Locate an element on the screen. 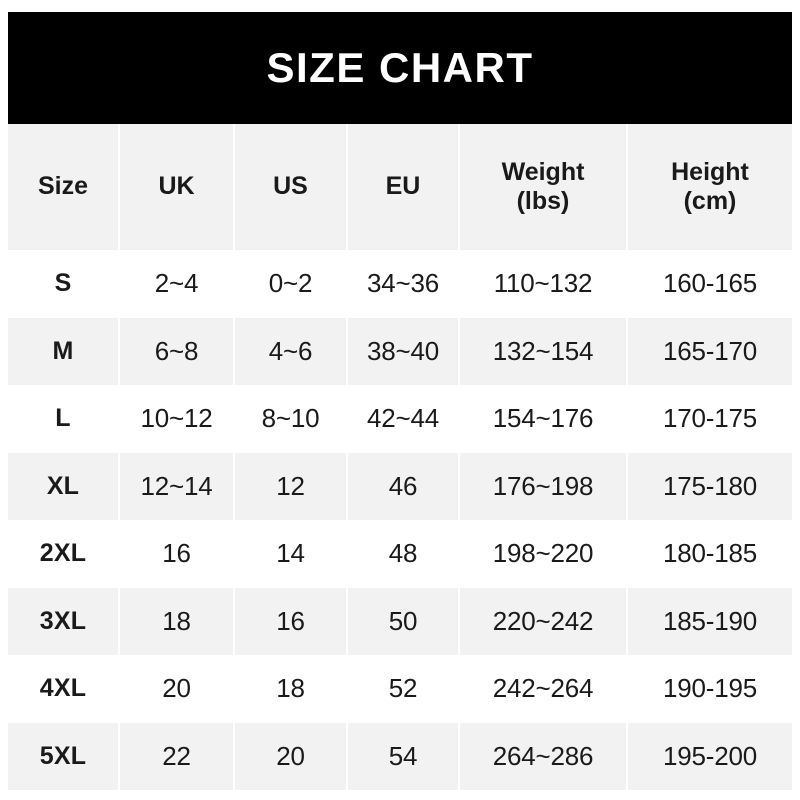  column-header-label: Weight is located at coordinates (543, 171).